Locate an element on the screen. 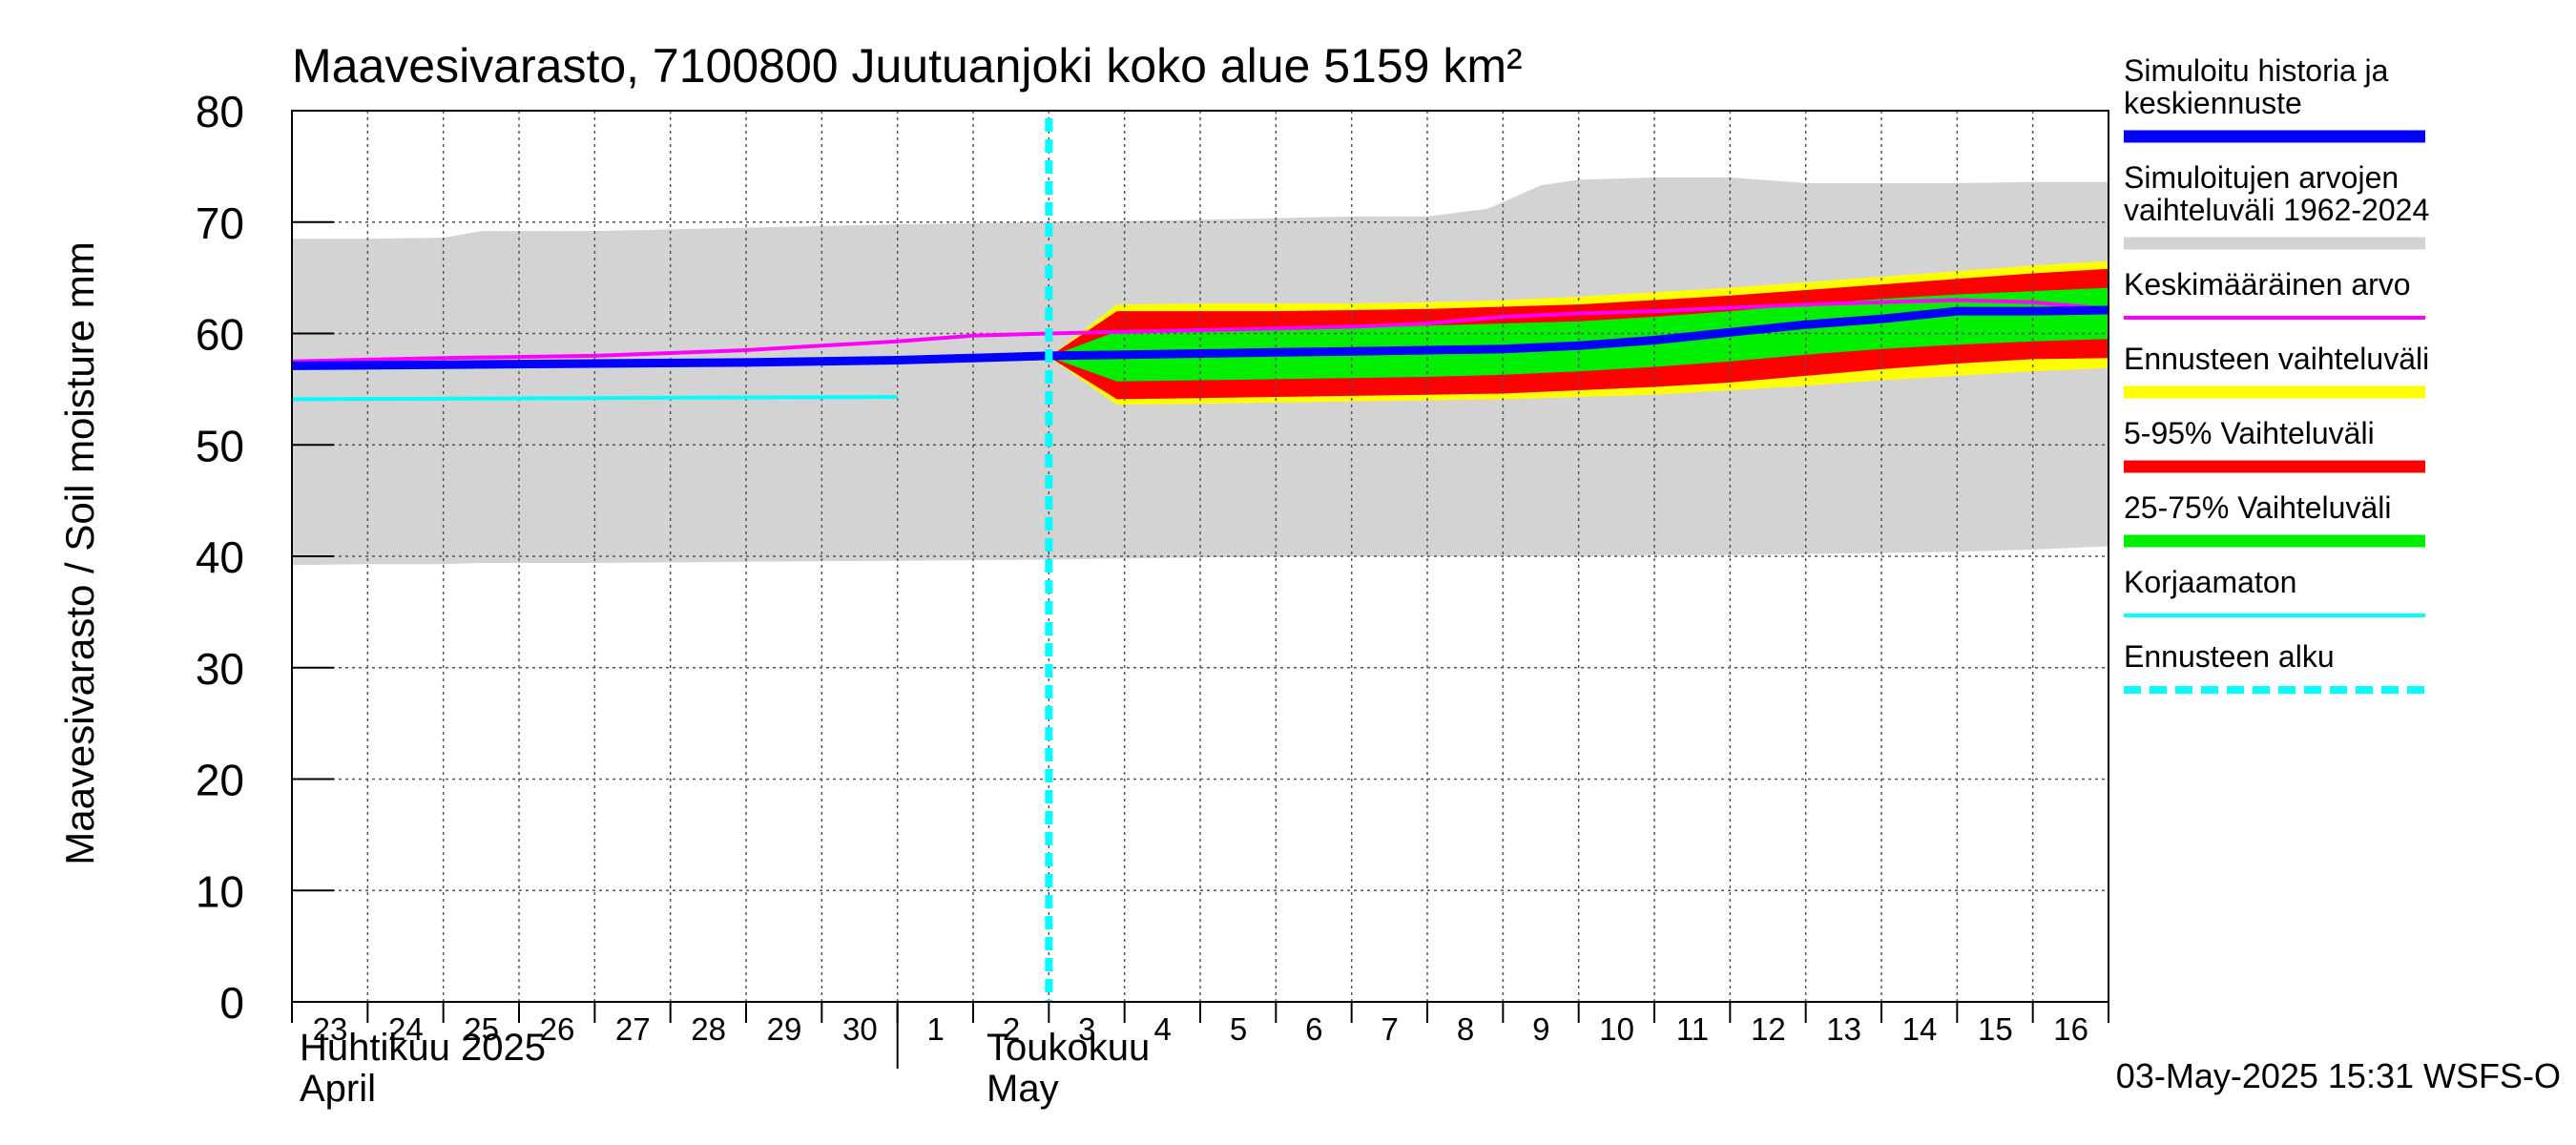 The width and height of the screenshot is (2576, 1145). x-tick-label: 6 is located at coordinates (1313, 1029).